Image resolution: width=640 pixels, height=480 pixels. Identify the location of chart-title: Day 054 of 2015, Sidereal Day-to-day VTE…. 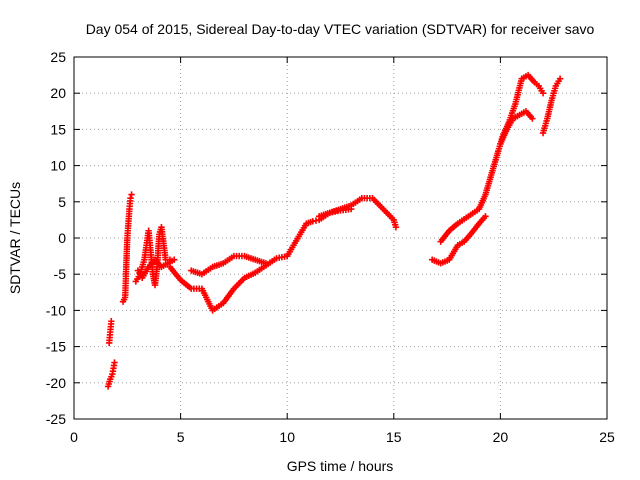
(340, 29).